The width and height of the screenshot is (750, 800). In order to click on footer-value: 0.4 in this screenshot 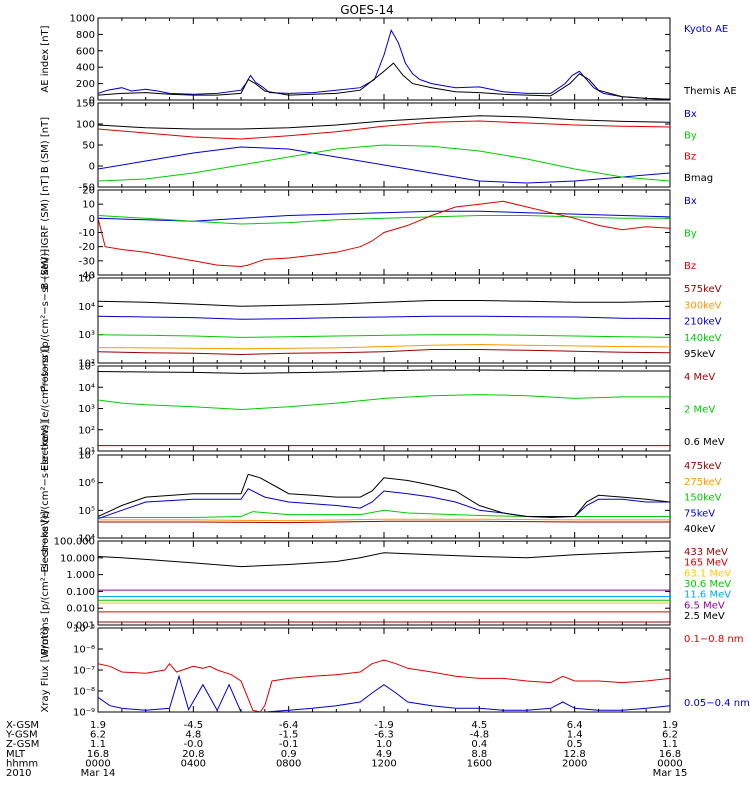, I will do `click(479, 744)`.